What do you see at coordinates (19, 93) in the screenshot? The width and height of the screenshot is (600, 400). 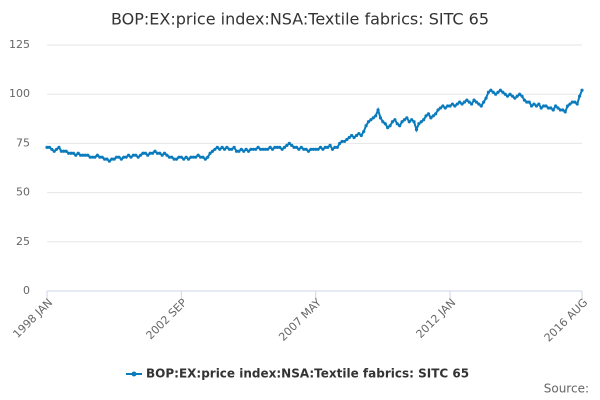 I see `y-tick-label: 100` at bounding box center [19, 93].